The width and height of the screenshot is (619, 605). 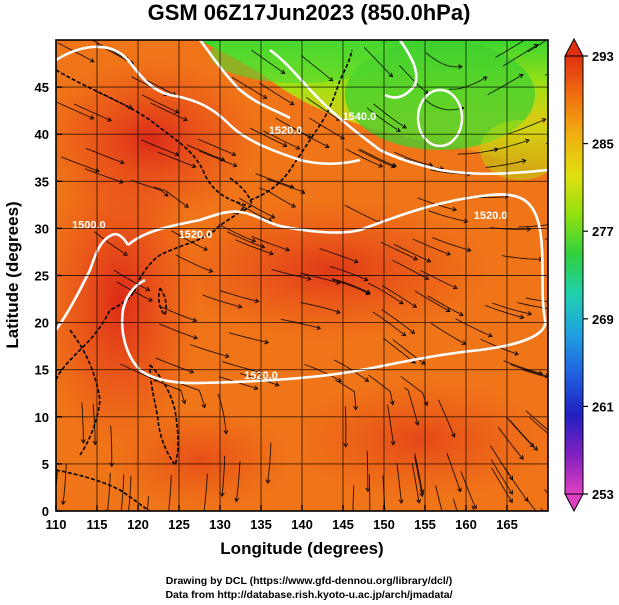 I want to click on y-tick-label: 45, so click(x=42, y=87).